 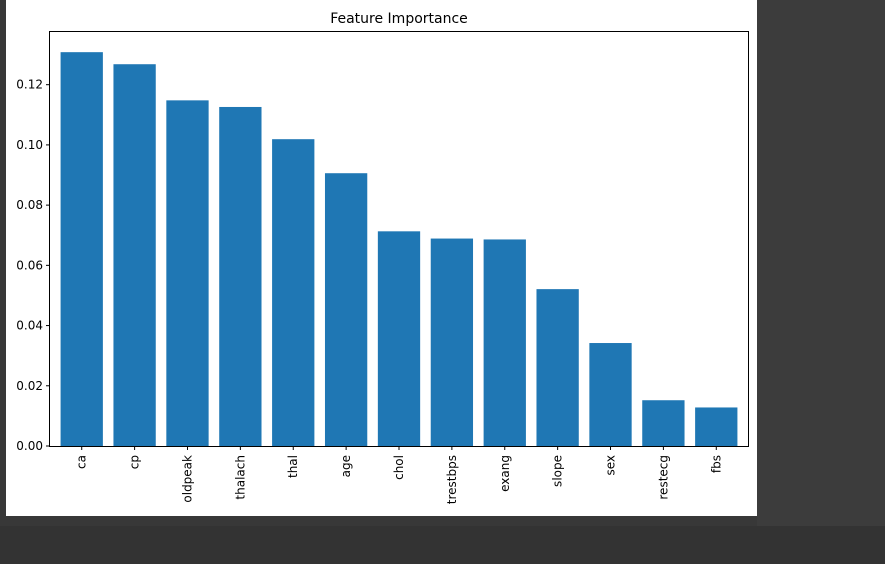 What do you see at coordinates (346, 466) in the screenshot?
I see `x-tick-label-age: age` at bounding box center [346, 466].